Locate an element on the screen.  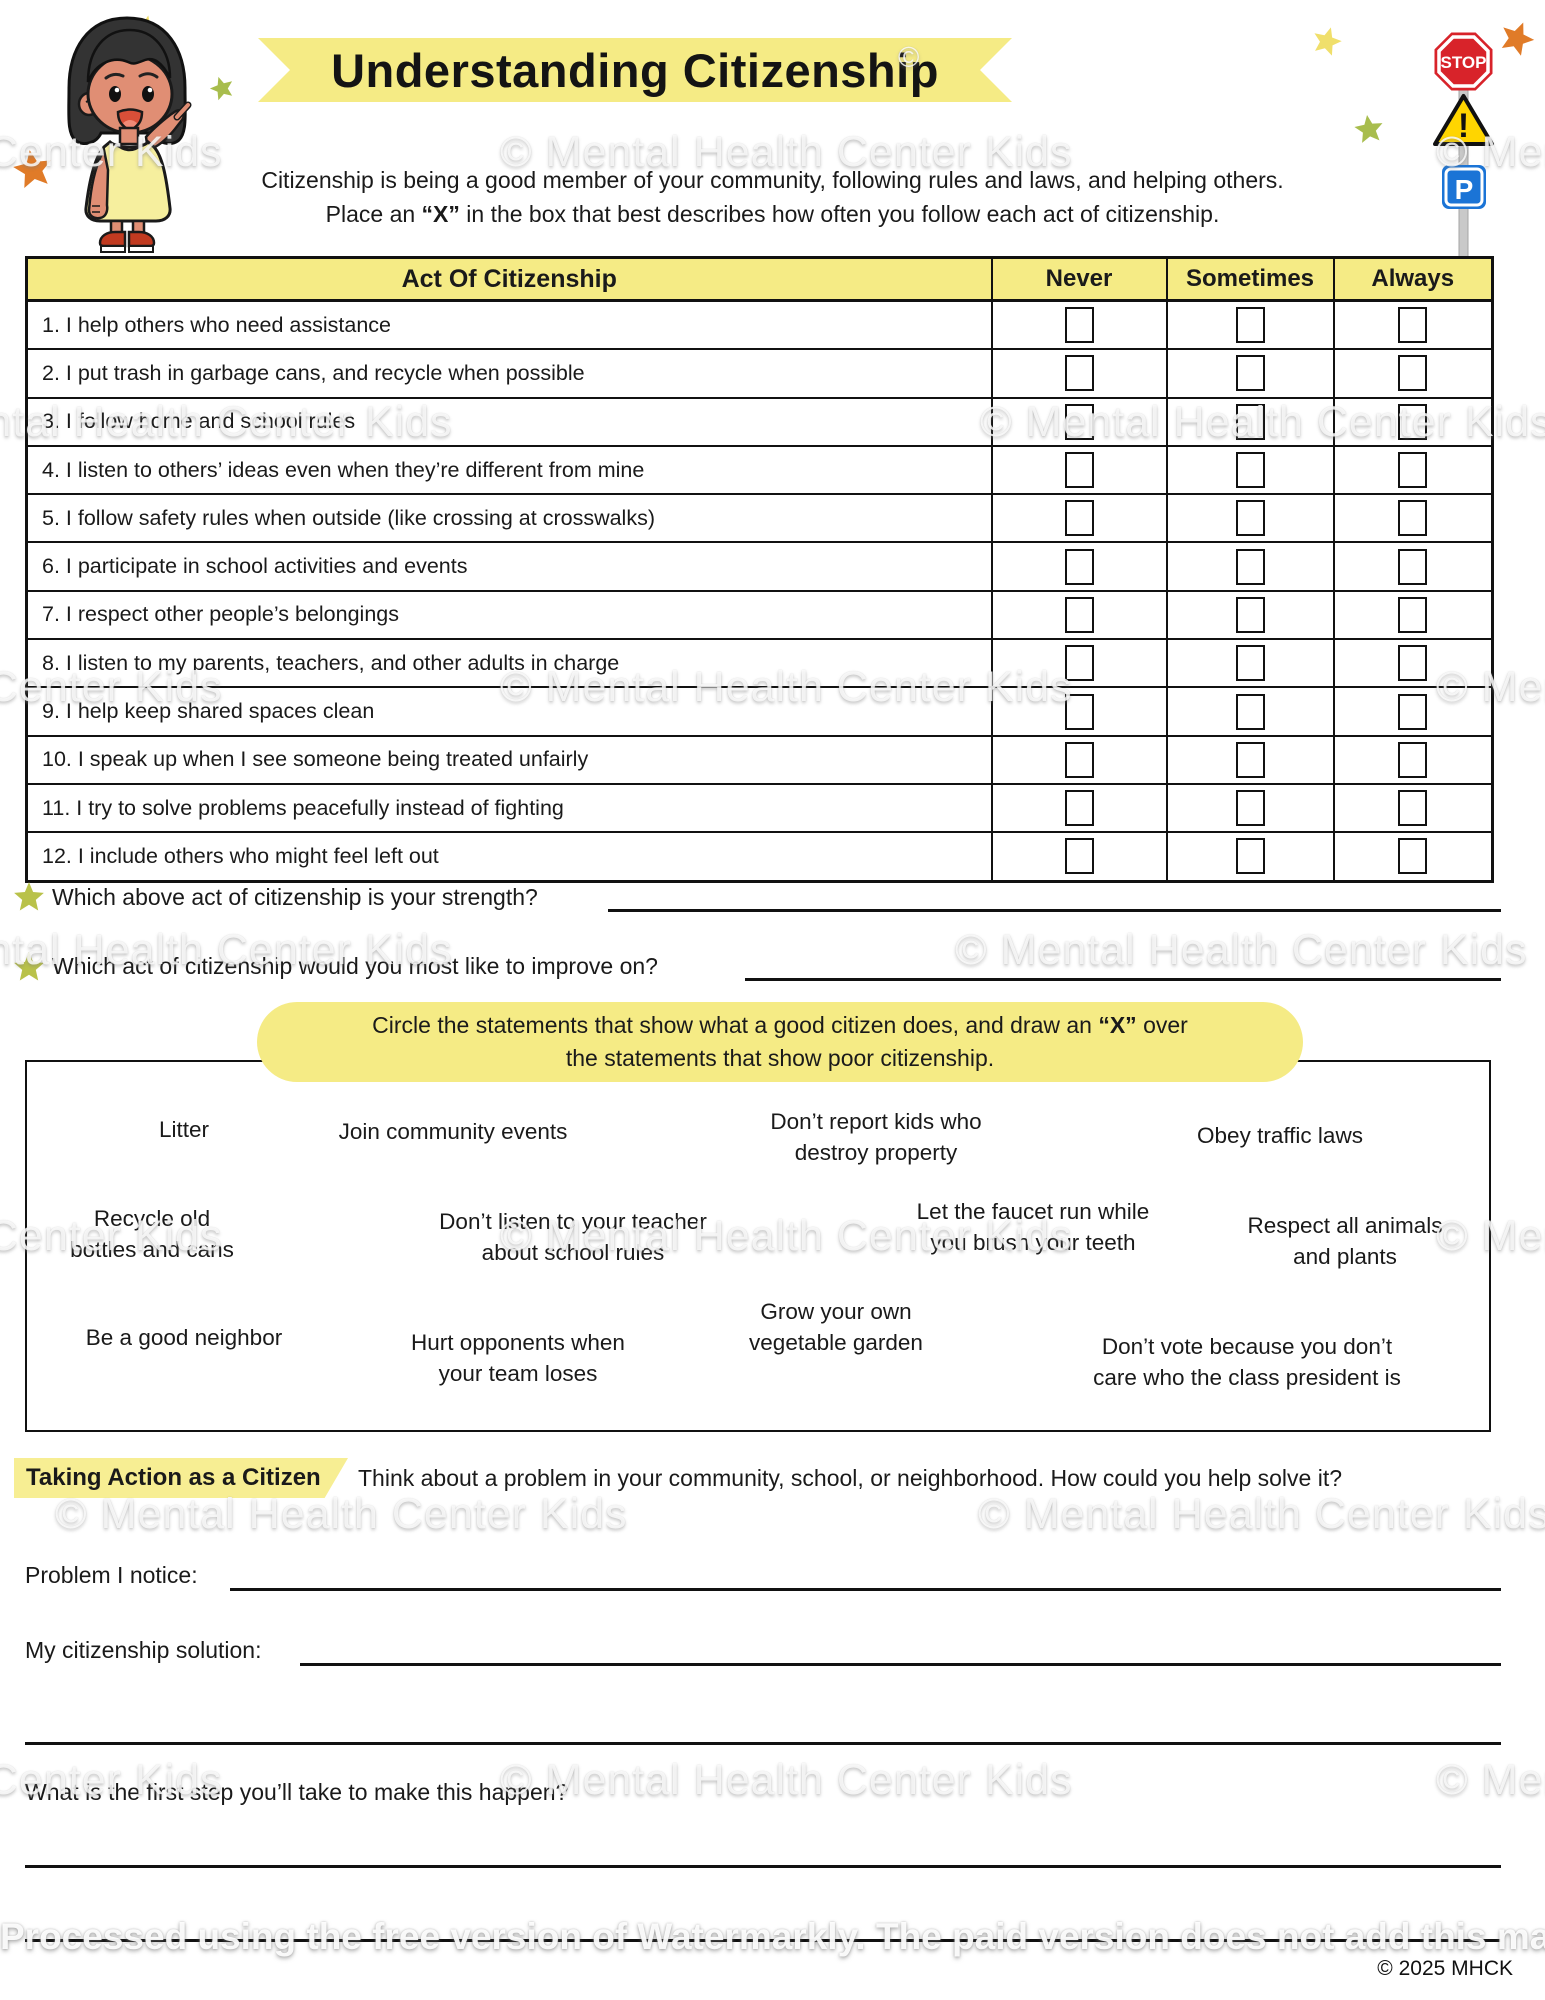
statement-item: Grow your own vegetable garden is located at coordinates (836, 1327).